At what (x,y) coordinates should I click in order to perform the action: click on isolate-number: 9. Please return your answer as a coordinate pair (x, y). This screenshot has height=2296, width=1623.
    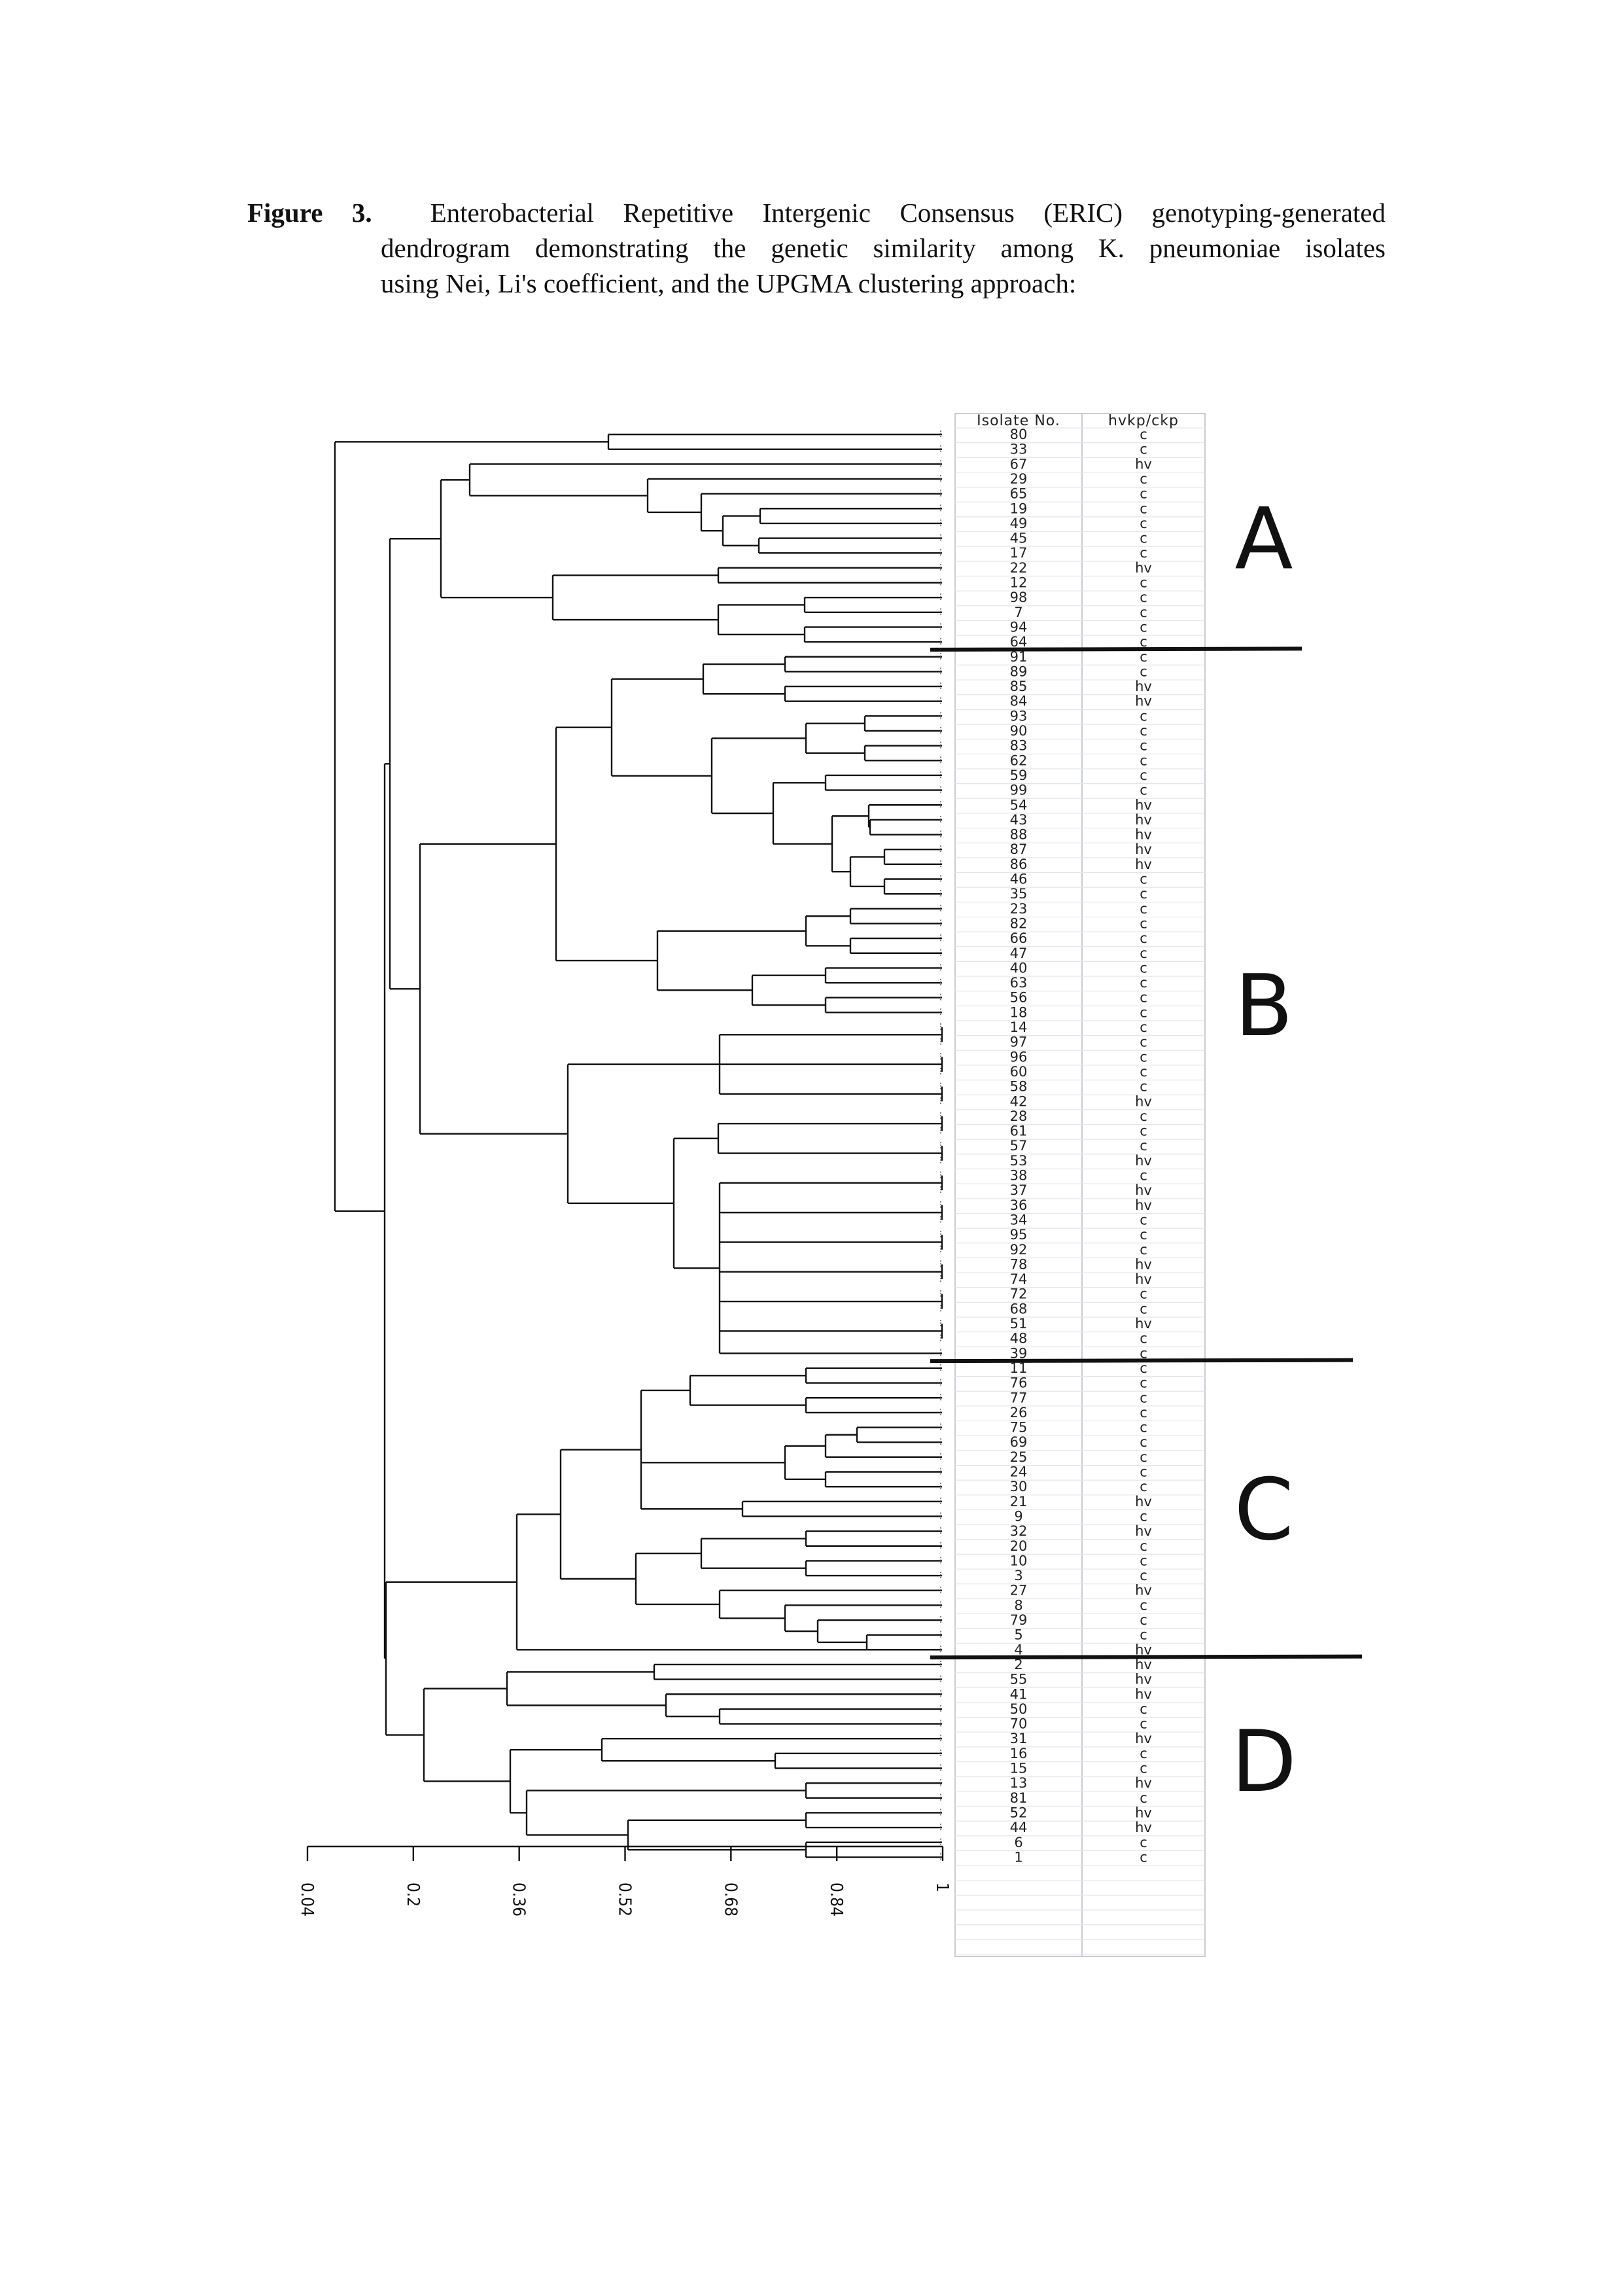
    Looking at the image, I should click on (1018, 1516).